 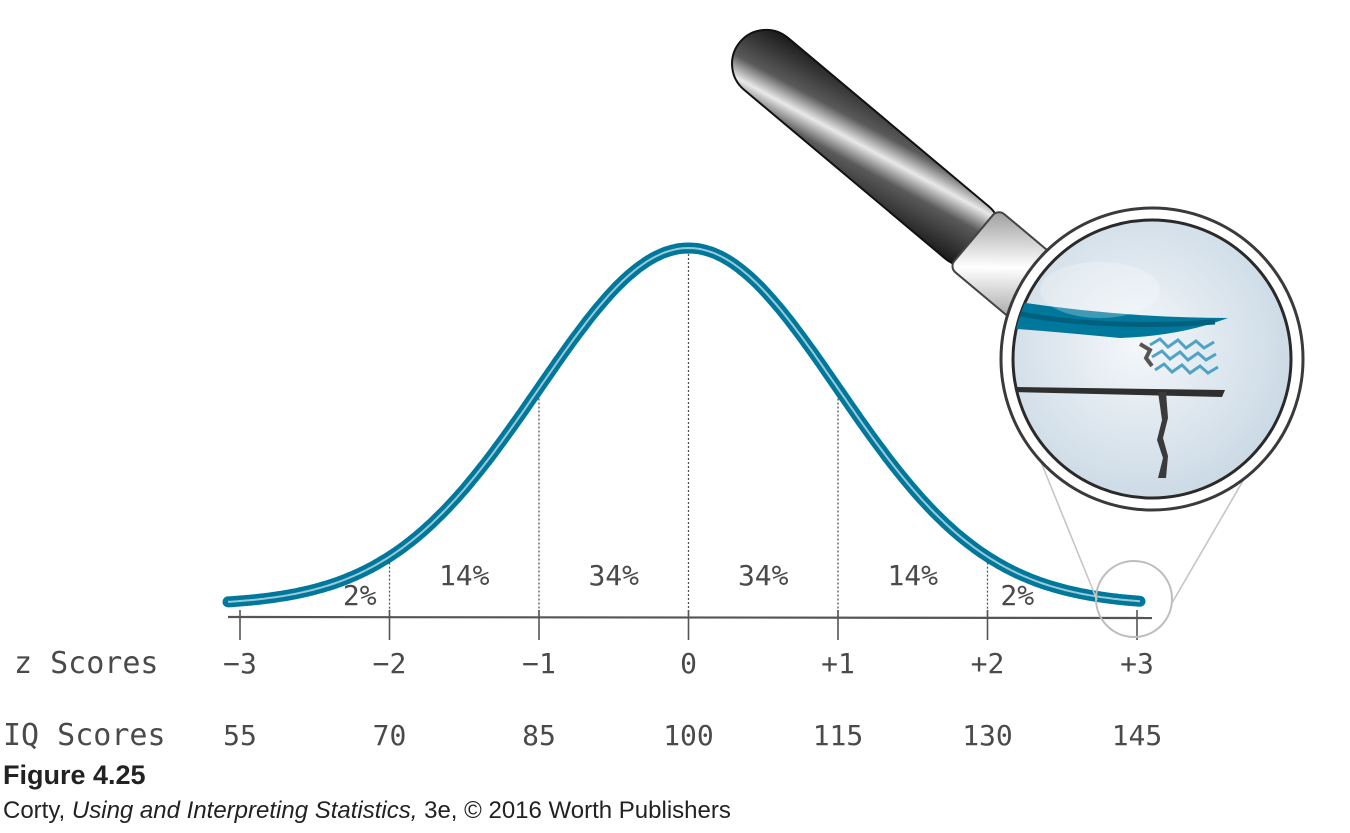 I want to click on z-tick-label: +1, so click(x=838, y=663).